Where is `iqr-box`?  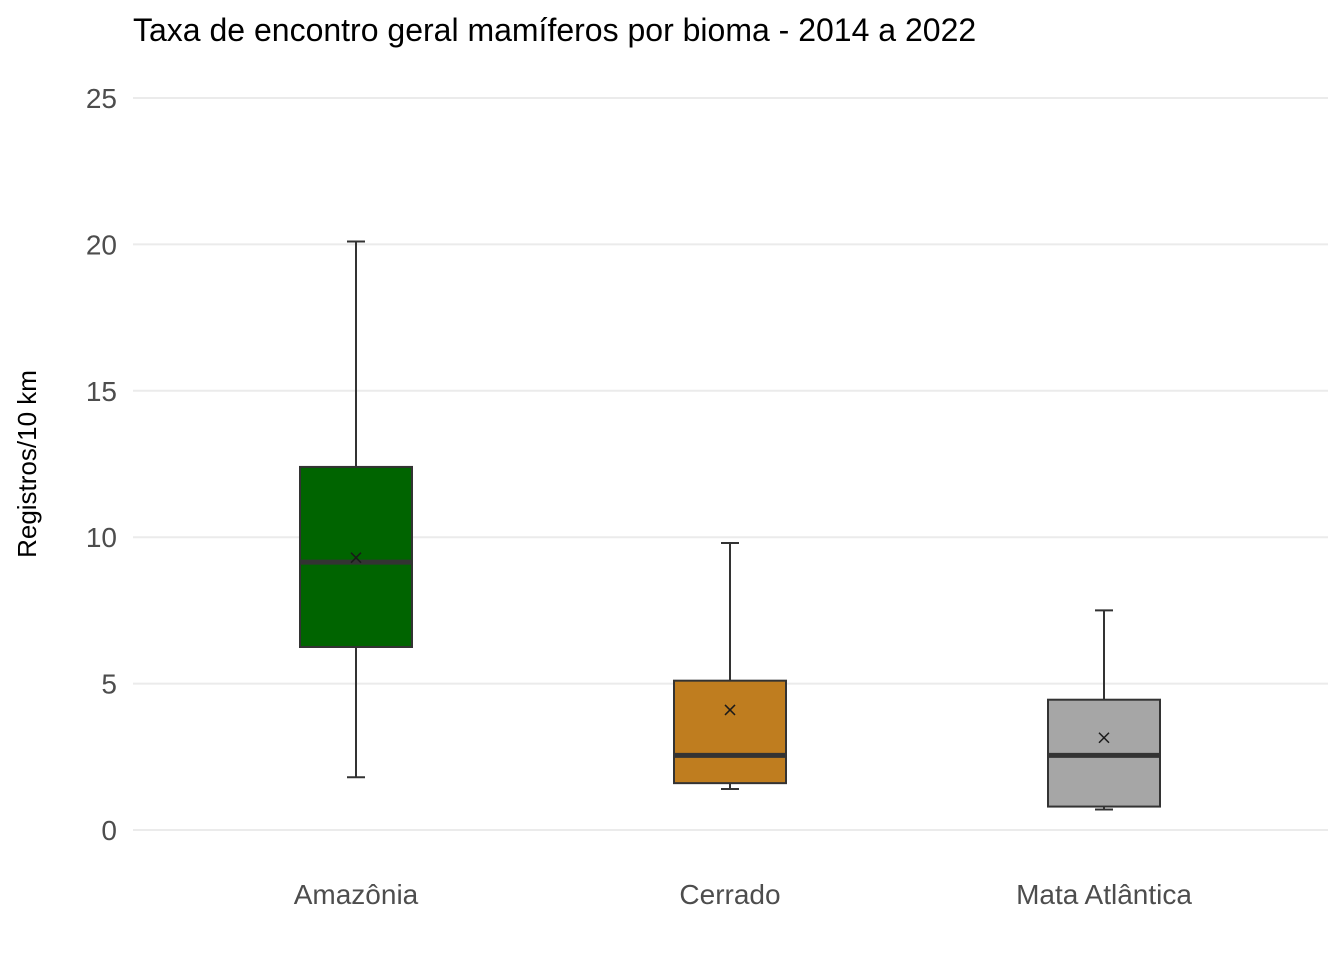
iqr-box is located at coordinates (730, 732).